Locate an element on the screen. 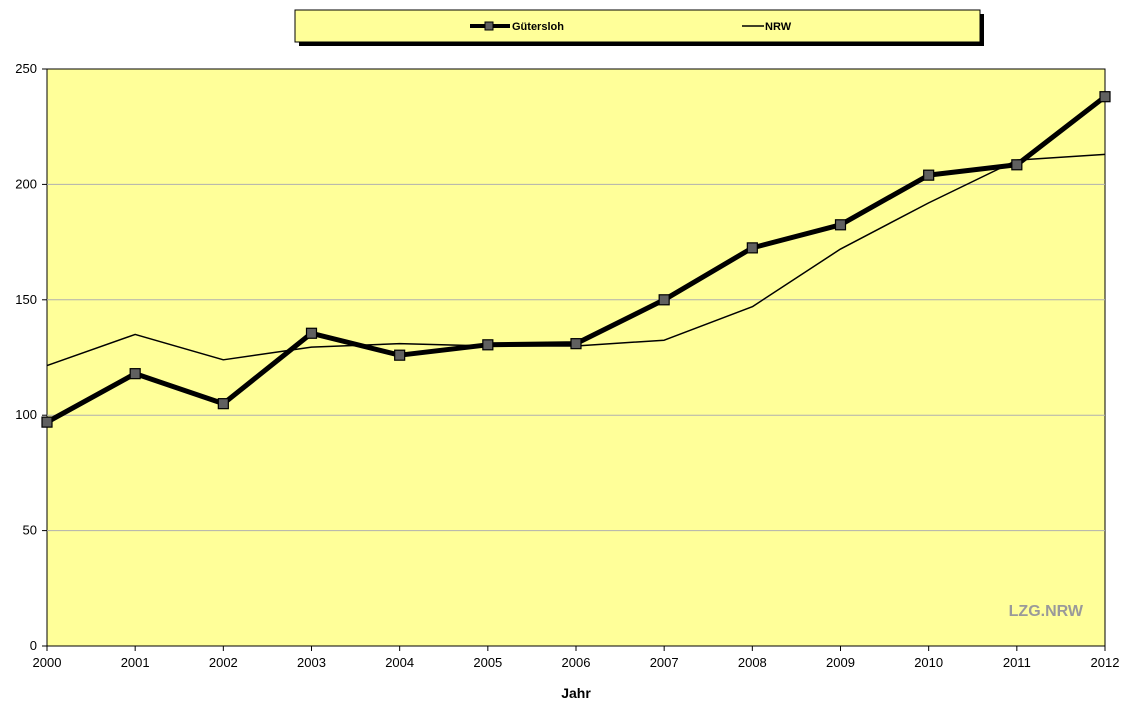 The height and width of the screenshot is (707, 1128). x-tick-label-2012: 2012 is located at coordinates (1105, 662).